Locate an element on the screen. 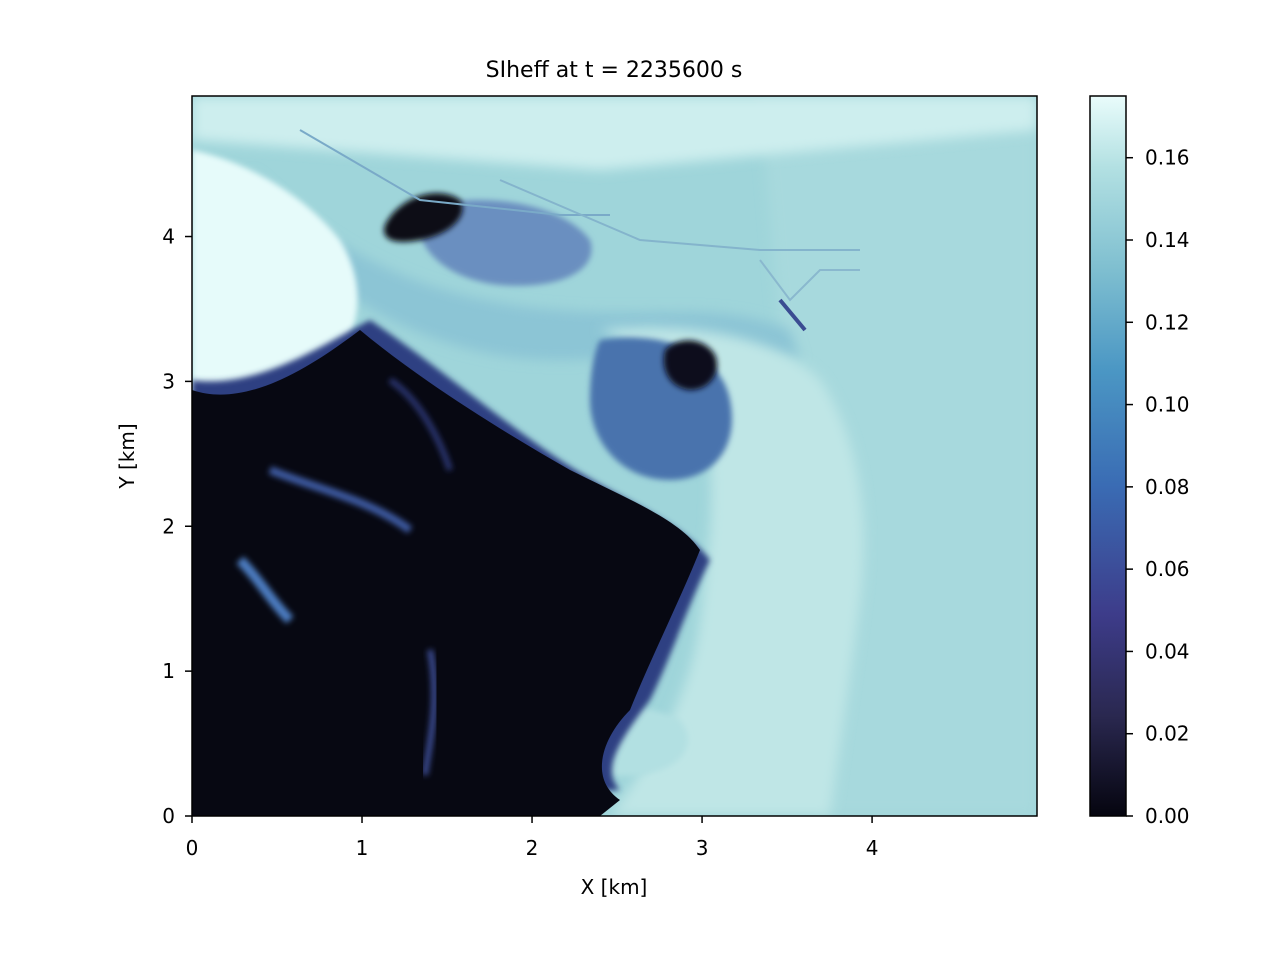 The width and height of the screenshot is (1280, 960). y-tick-label: 0 is located at coordinates (168, 816).